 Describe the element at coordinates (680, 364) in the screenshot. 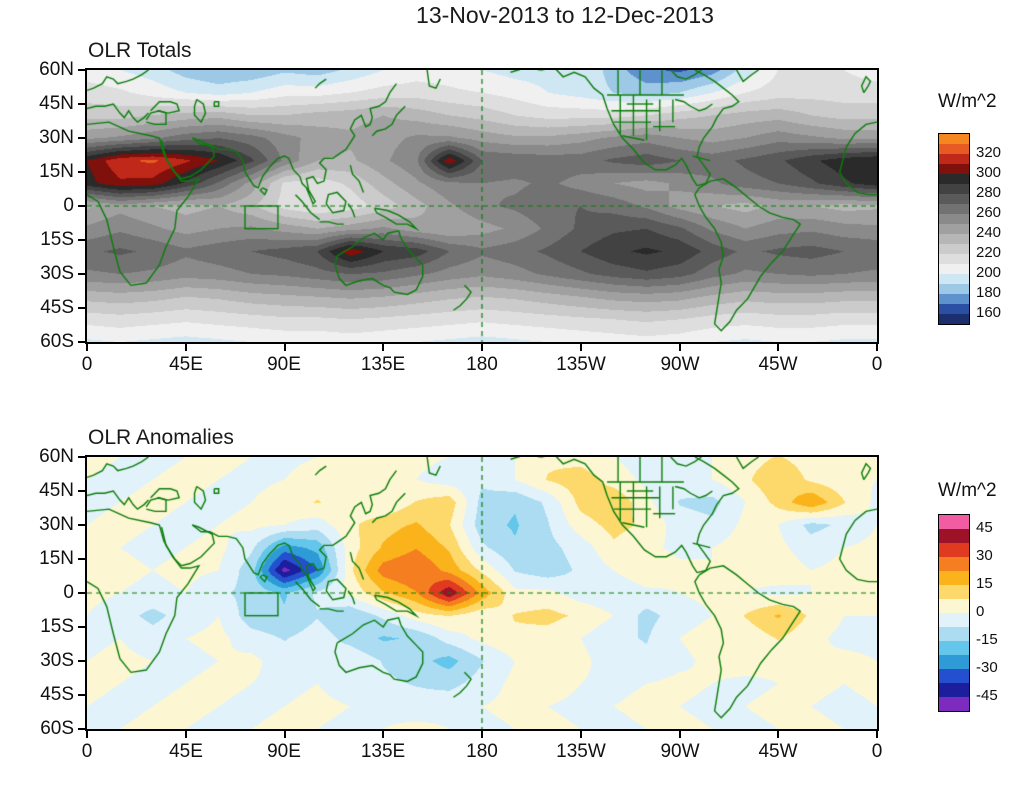

I see `x-tick-label: 90W` at that location.